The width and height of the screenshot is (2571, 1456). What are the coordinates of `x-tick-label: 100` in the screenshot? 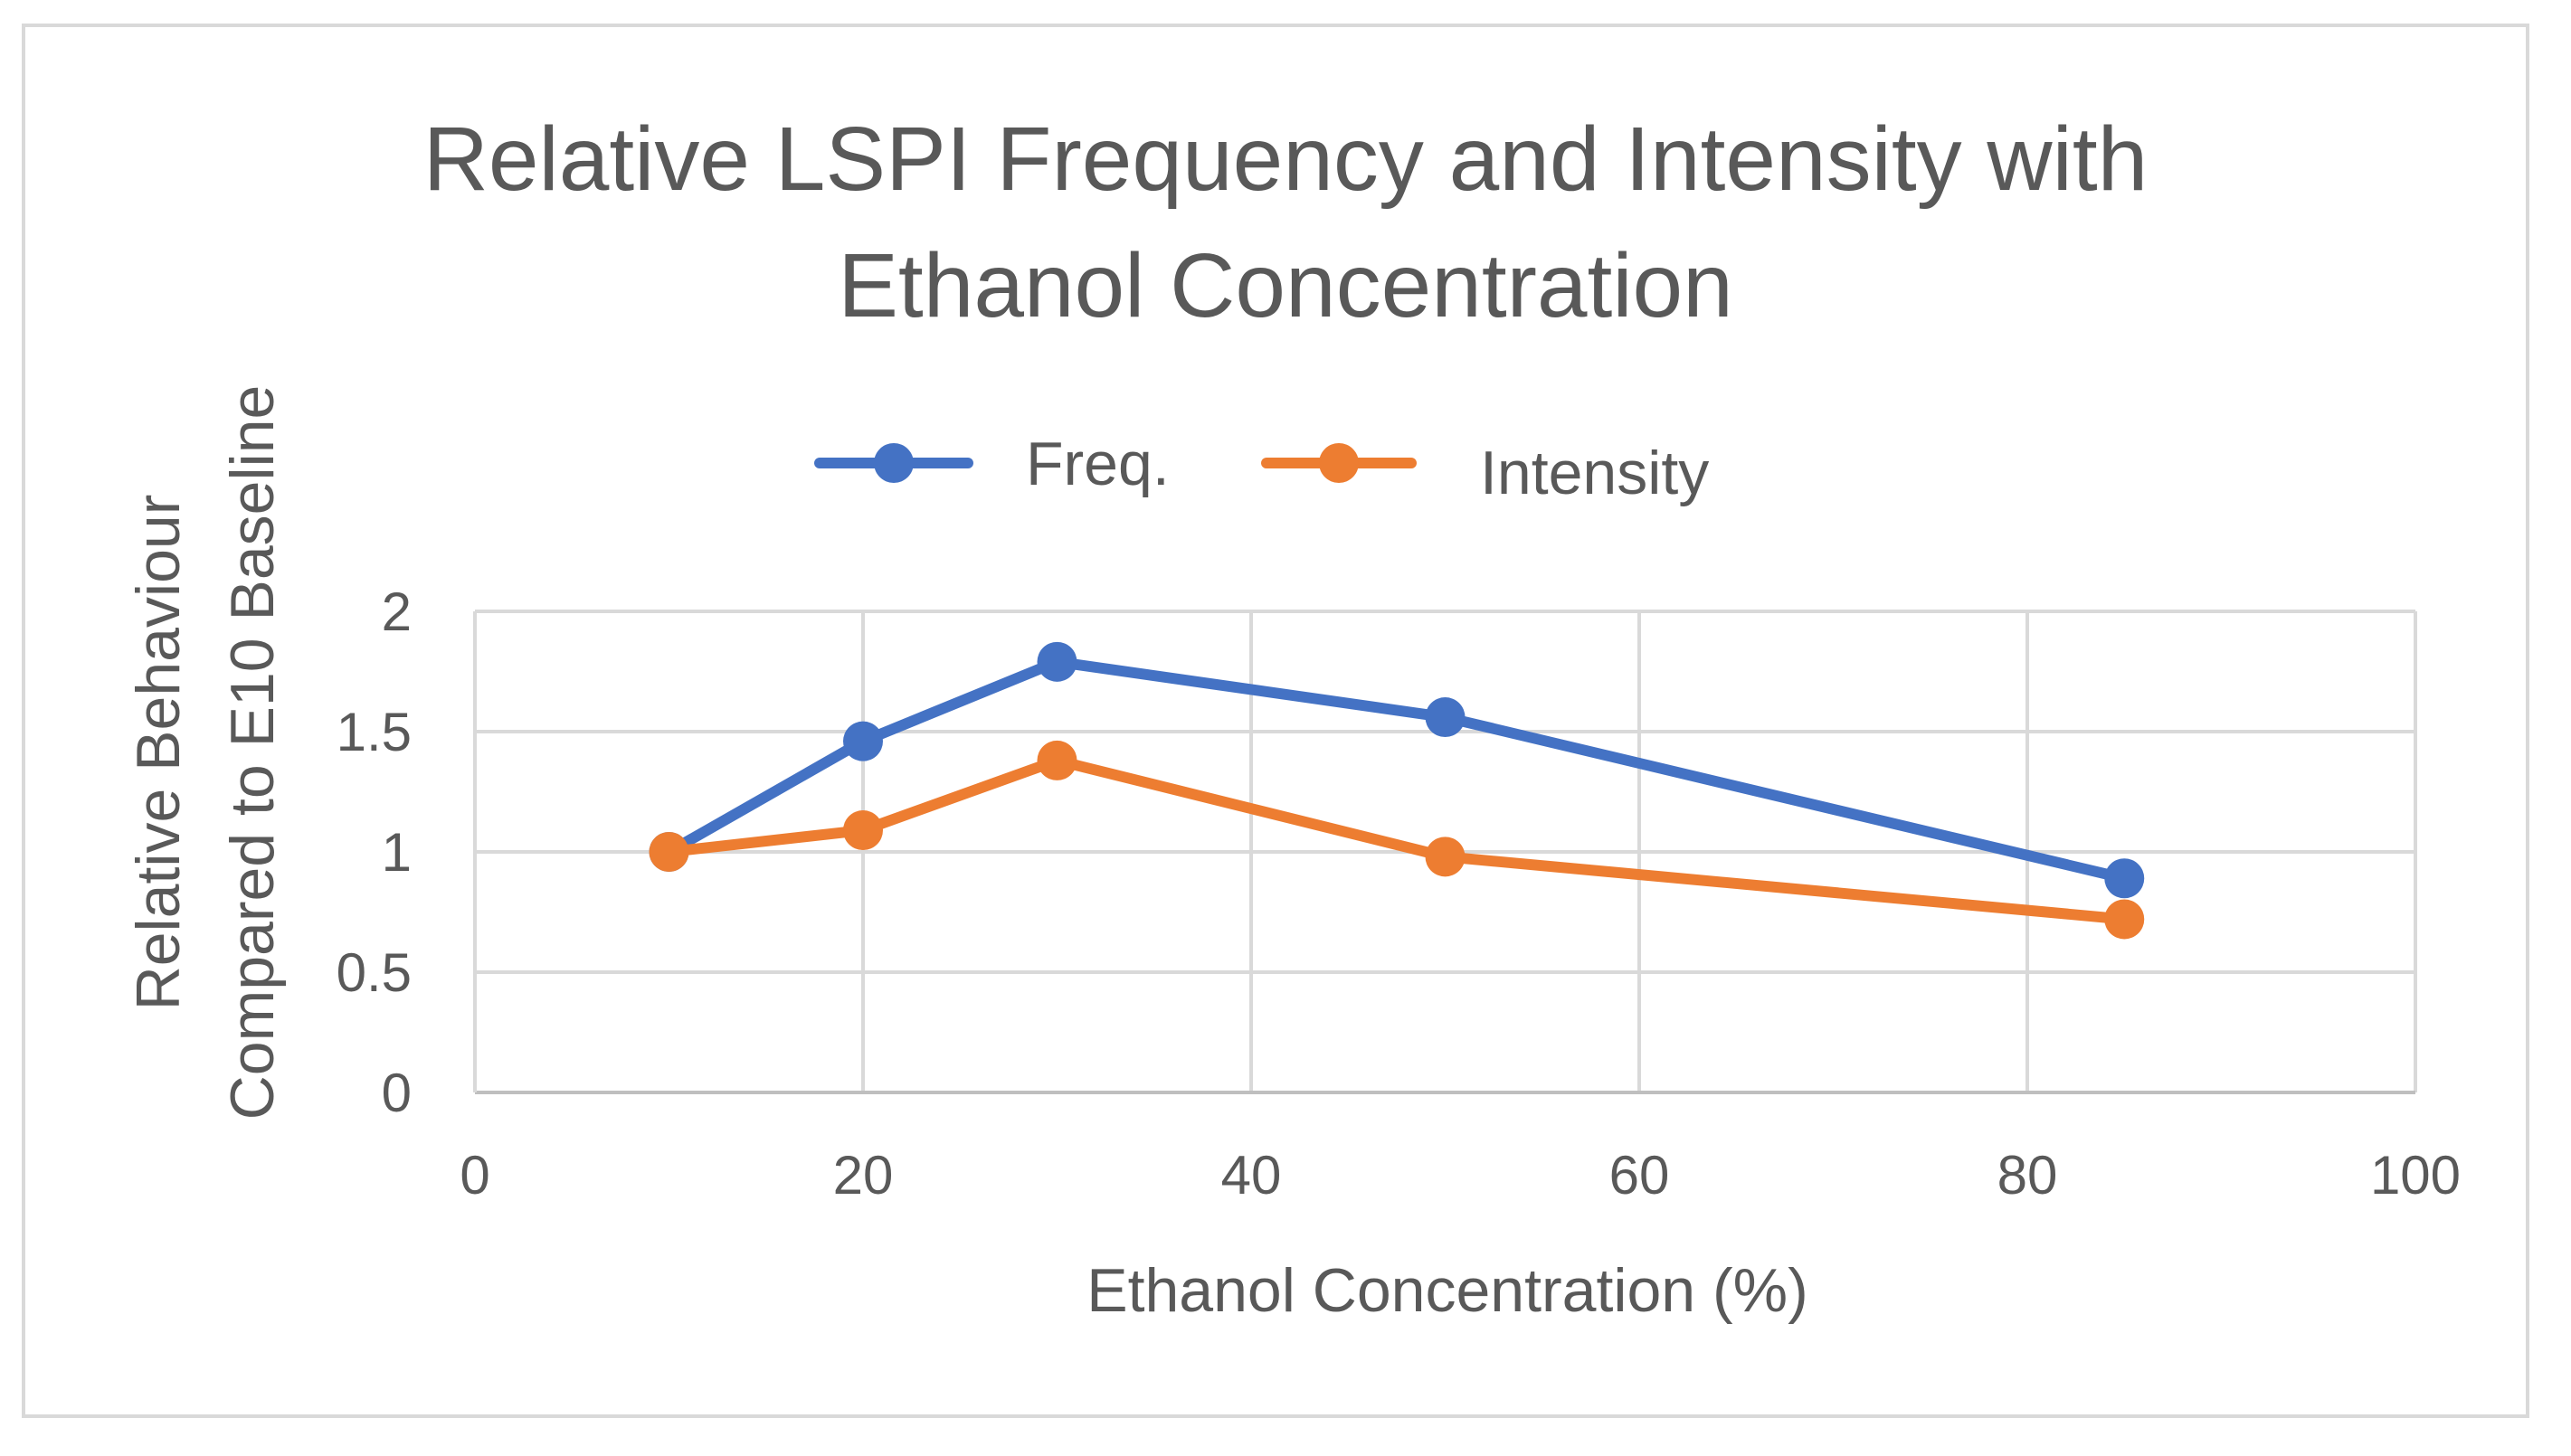 It's located at (2415, 1175).